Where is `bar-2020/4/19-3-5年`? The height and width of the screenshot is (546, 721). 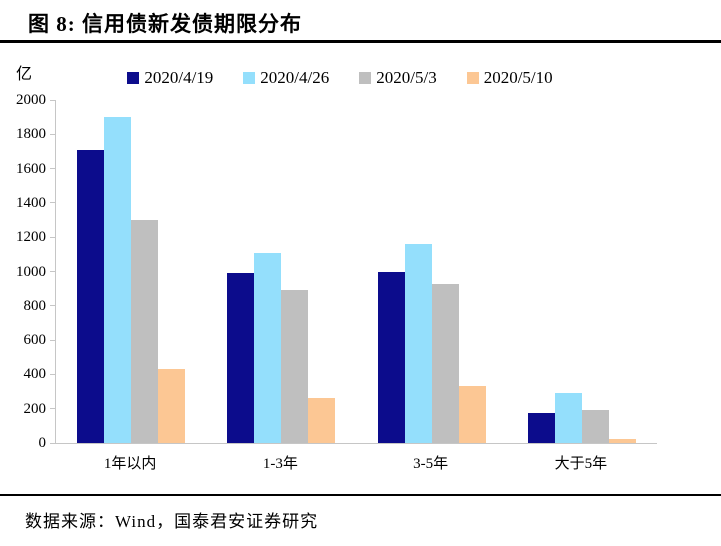 bar-2020/4/19-3-5年 is located at coordinates (391, 357).